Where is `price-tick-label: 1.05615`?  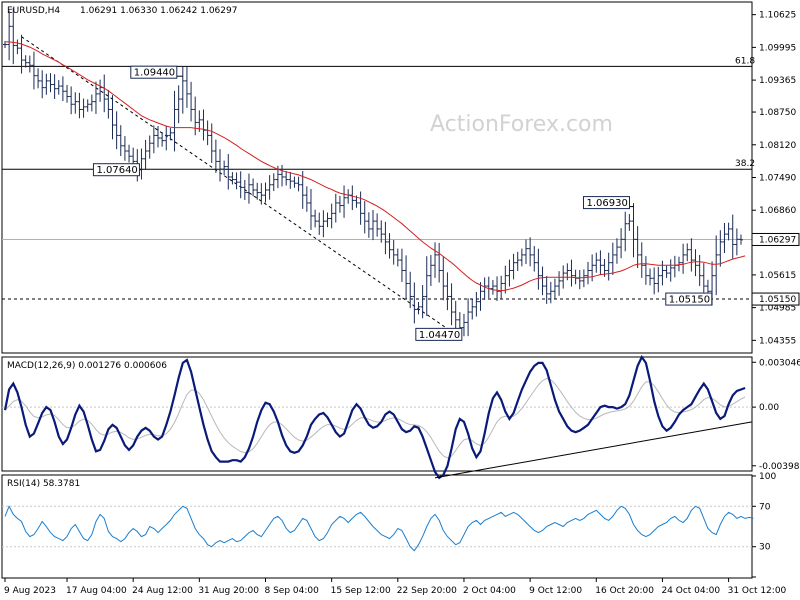 price-tick-label: 1.05615 is located at coordinates (777, 276).